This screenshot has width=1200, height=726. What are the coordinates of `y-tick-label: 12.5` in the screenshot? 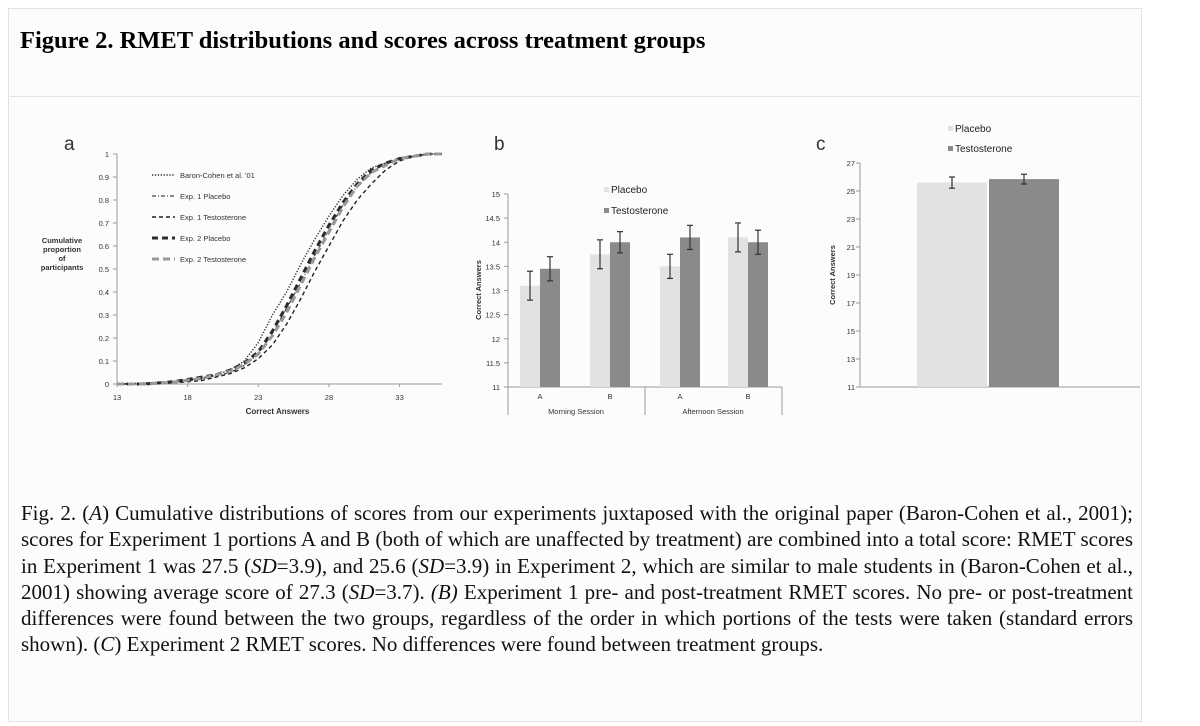 It's located at (492, 315).